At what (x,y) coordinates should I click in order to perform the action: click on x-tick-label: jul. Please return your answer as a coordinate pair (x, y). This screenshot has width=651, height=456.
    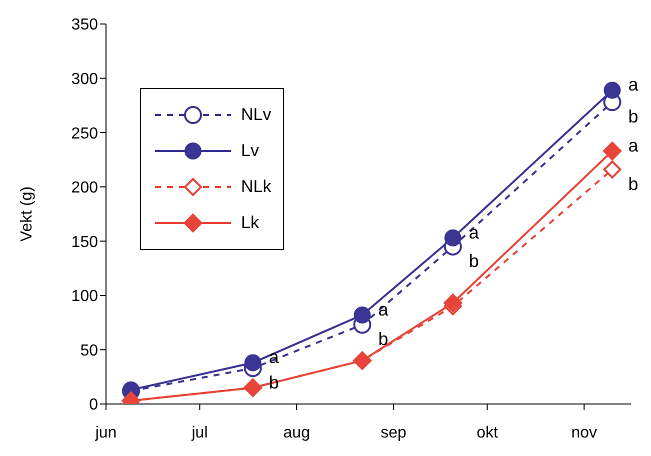
    Looking at the image, I should click on (199, 433).